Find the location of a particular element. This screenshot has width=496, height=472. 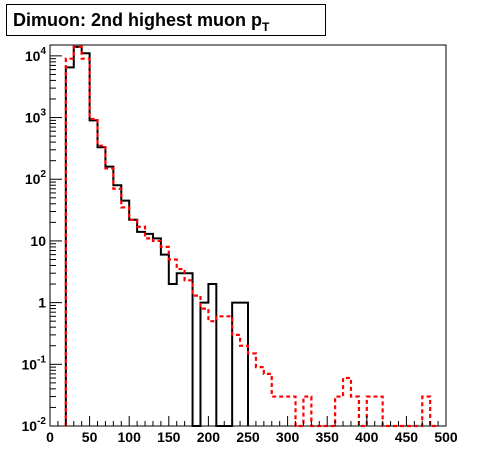

y-tick-label: 10² is located at coordinates (36, 178).